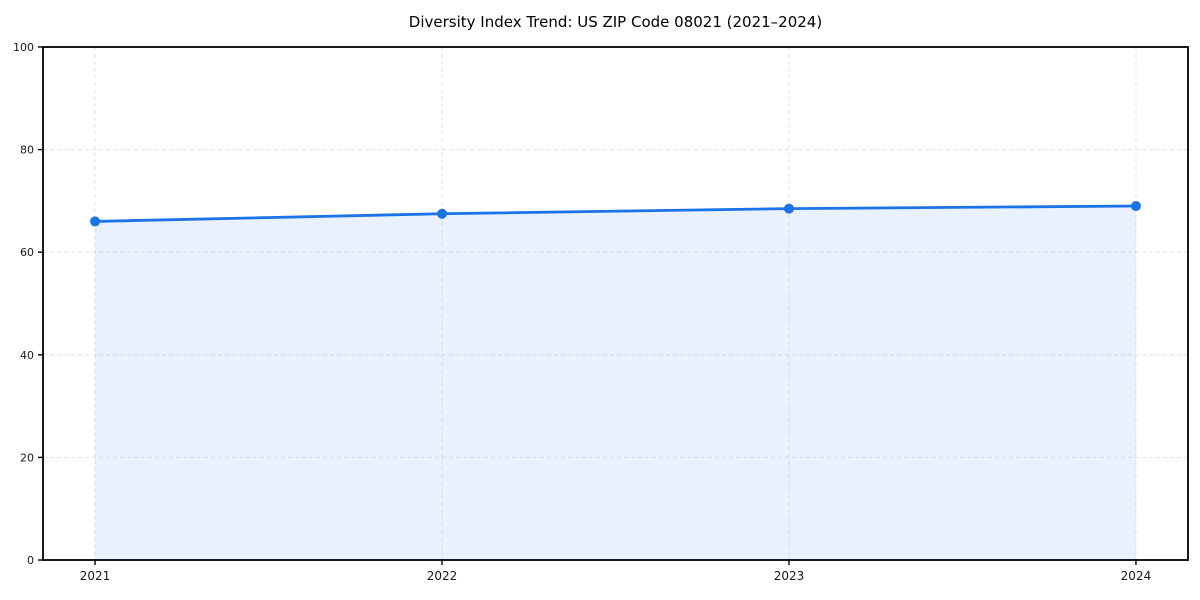  Describe the element at coordinates (27, 150) in the screenshot. I see `y-tick-label: 80` at that location.